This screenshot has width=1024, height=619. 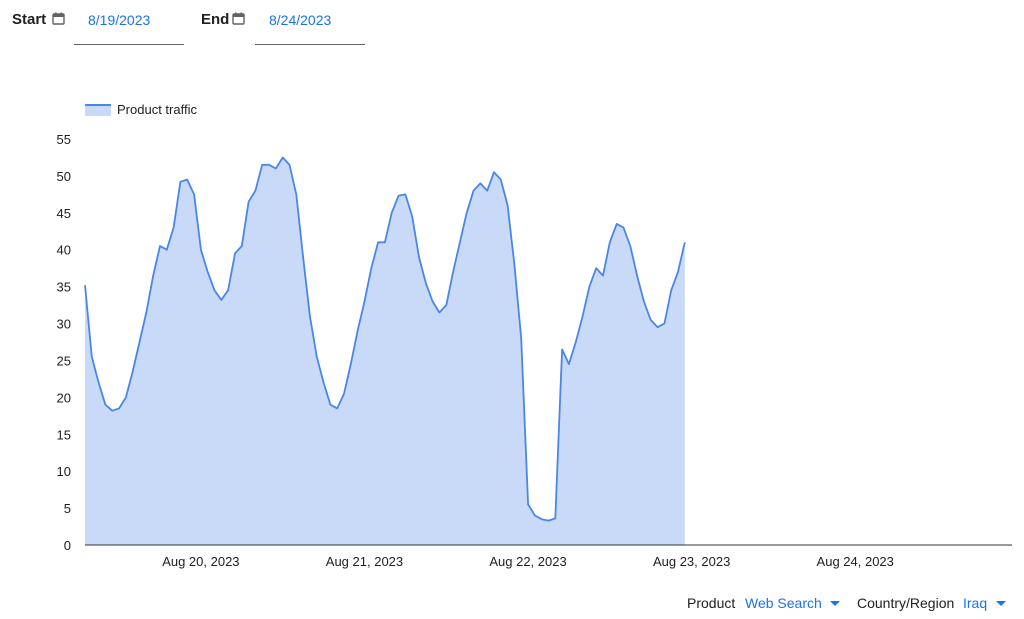 What do you see at coordinates (64, 471) in the screenshot?
I see `y-tick-label: 10` at bounding box center [64, 471].